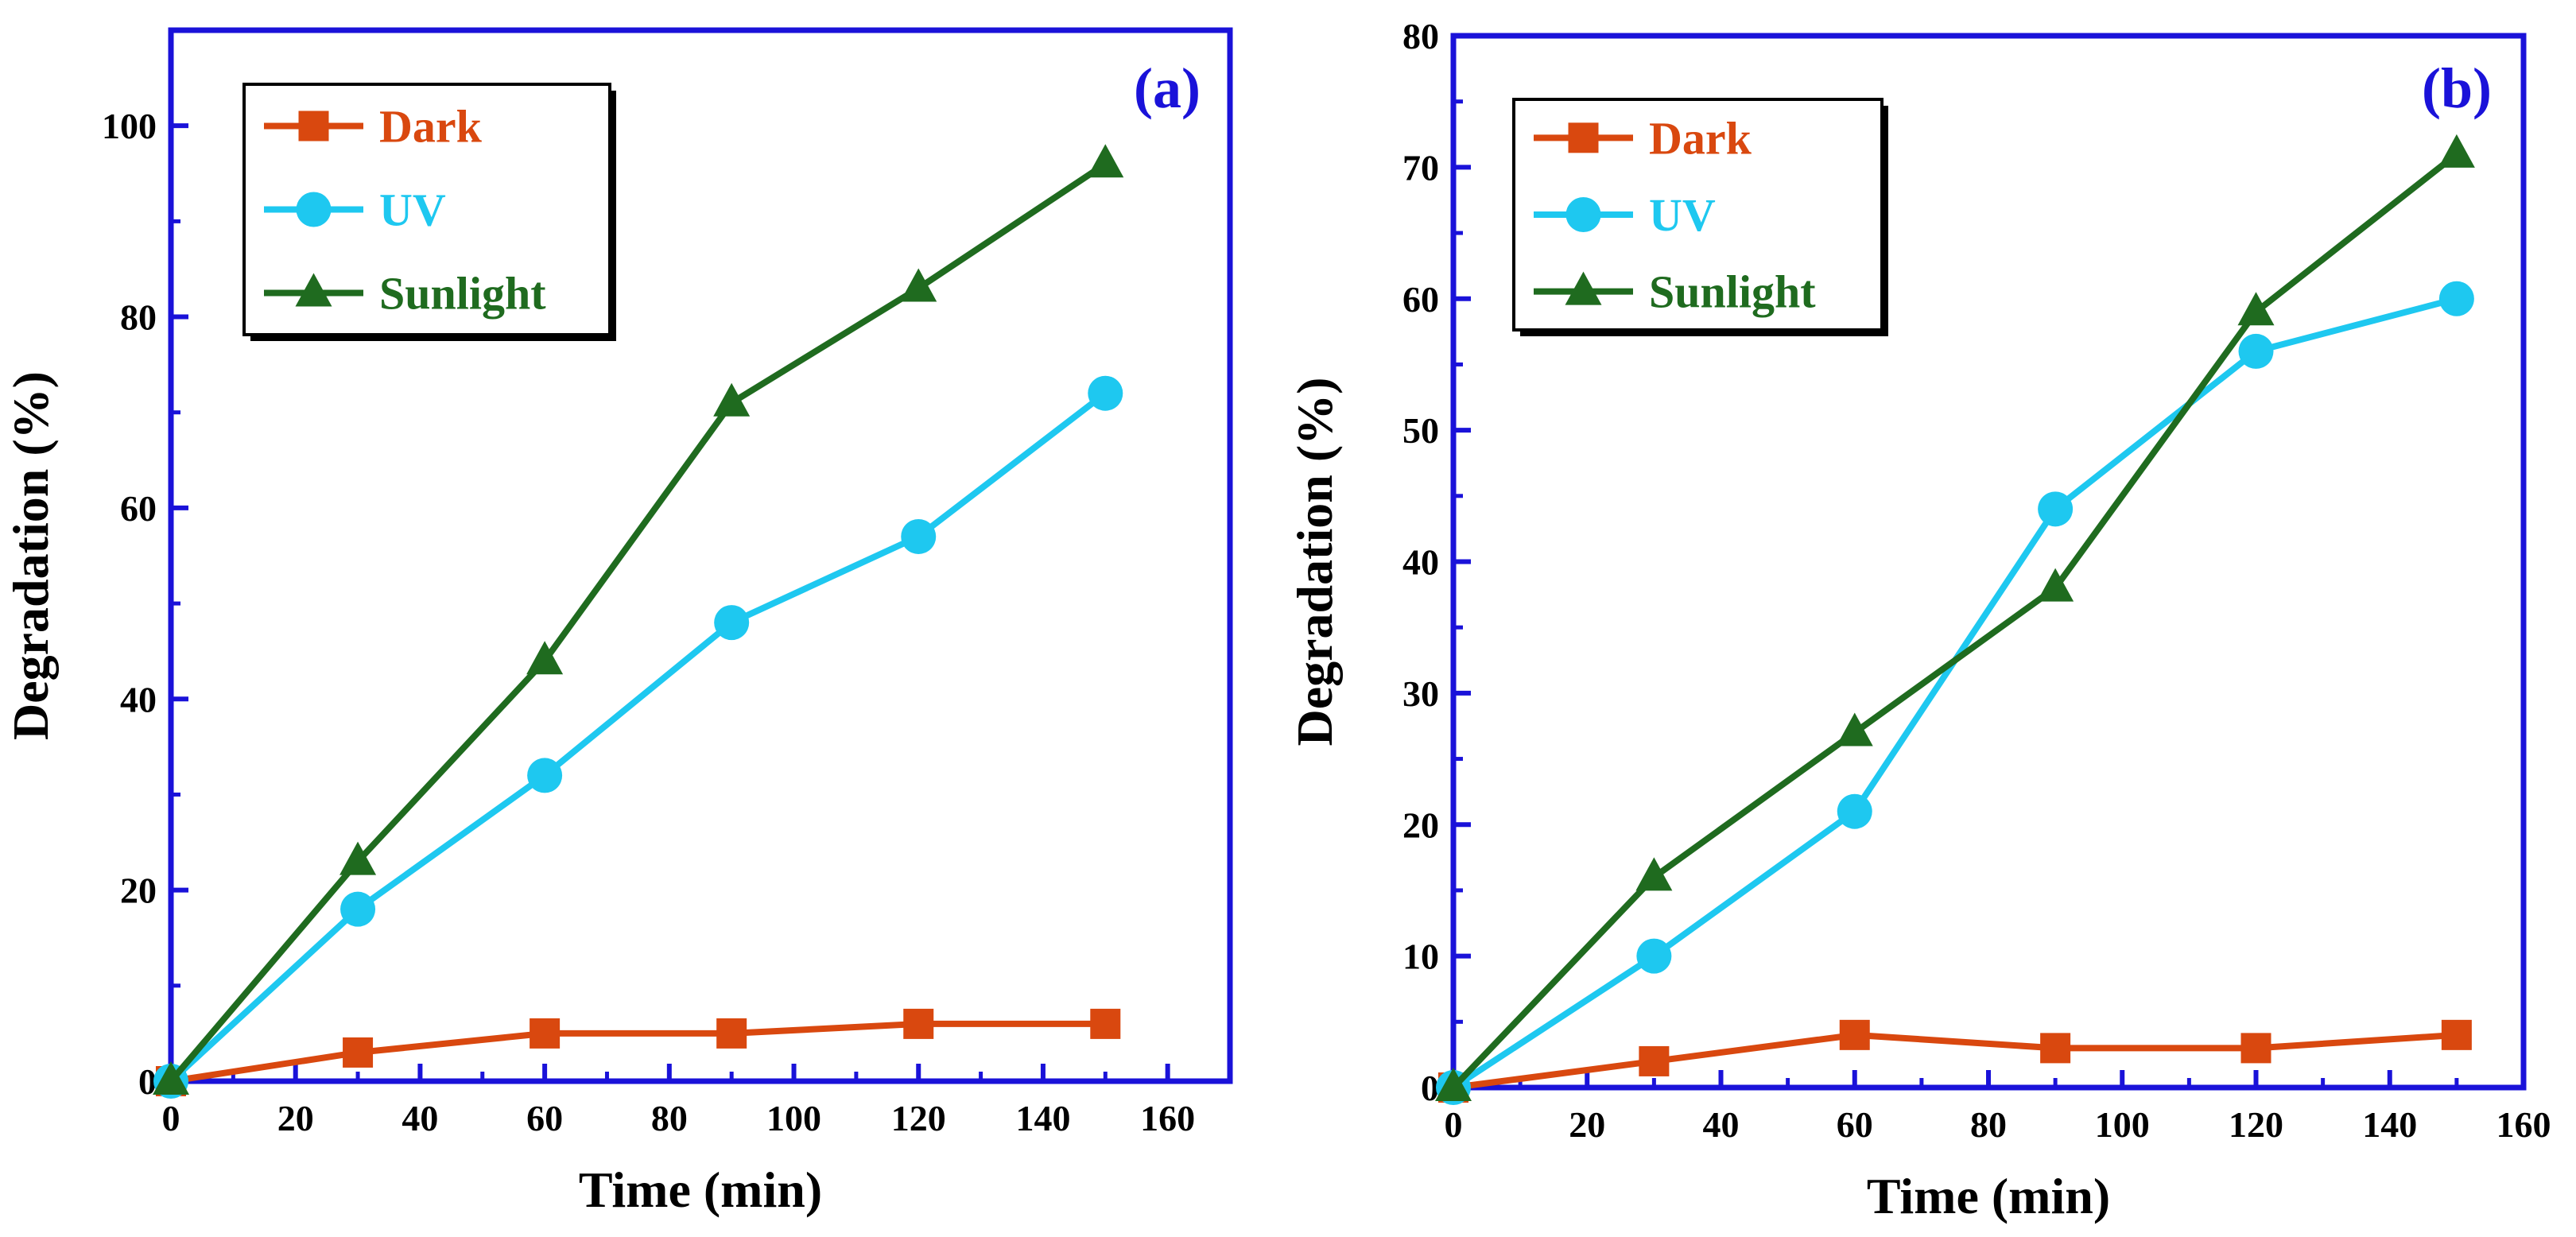 The height and width of the screenshot is (1237, 2576). I want to click on y-tick-label: 70, so click(1420, 167).